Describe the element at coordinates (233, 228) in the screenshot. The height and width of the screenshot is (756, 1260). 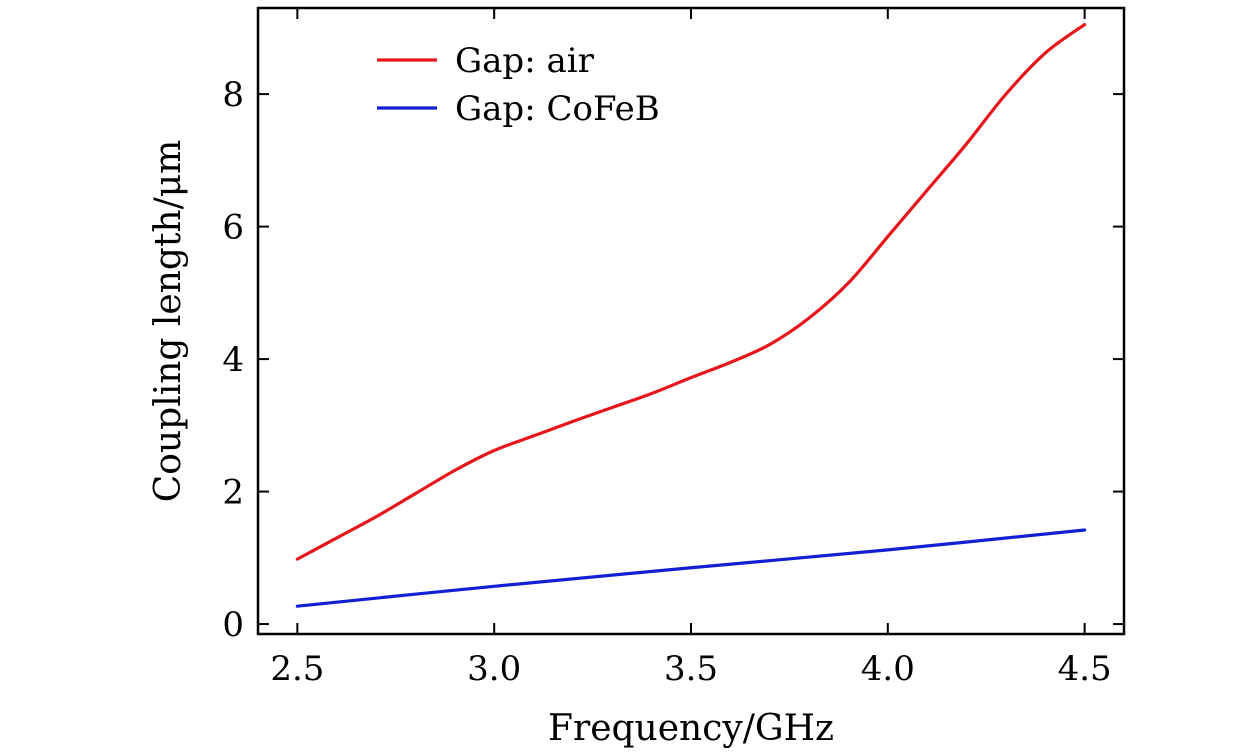
I see `y-tick-label: 6` at that location.